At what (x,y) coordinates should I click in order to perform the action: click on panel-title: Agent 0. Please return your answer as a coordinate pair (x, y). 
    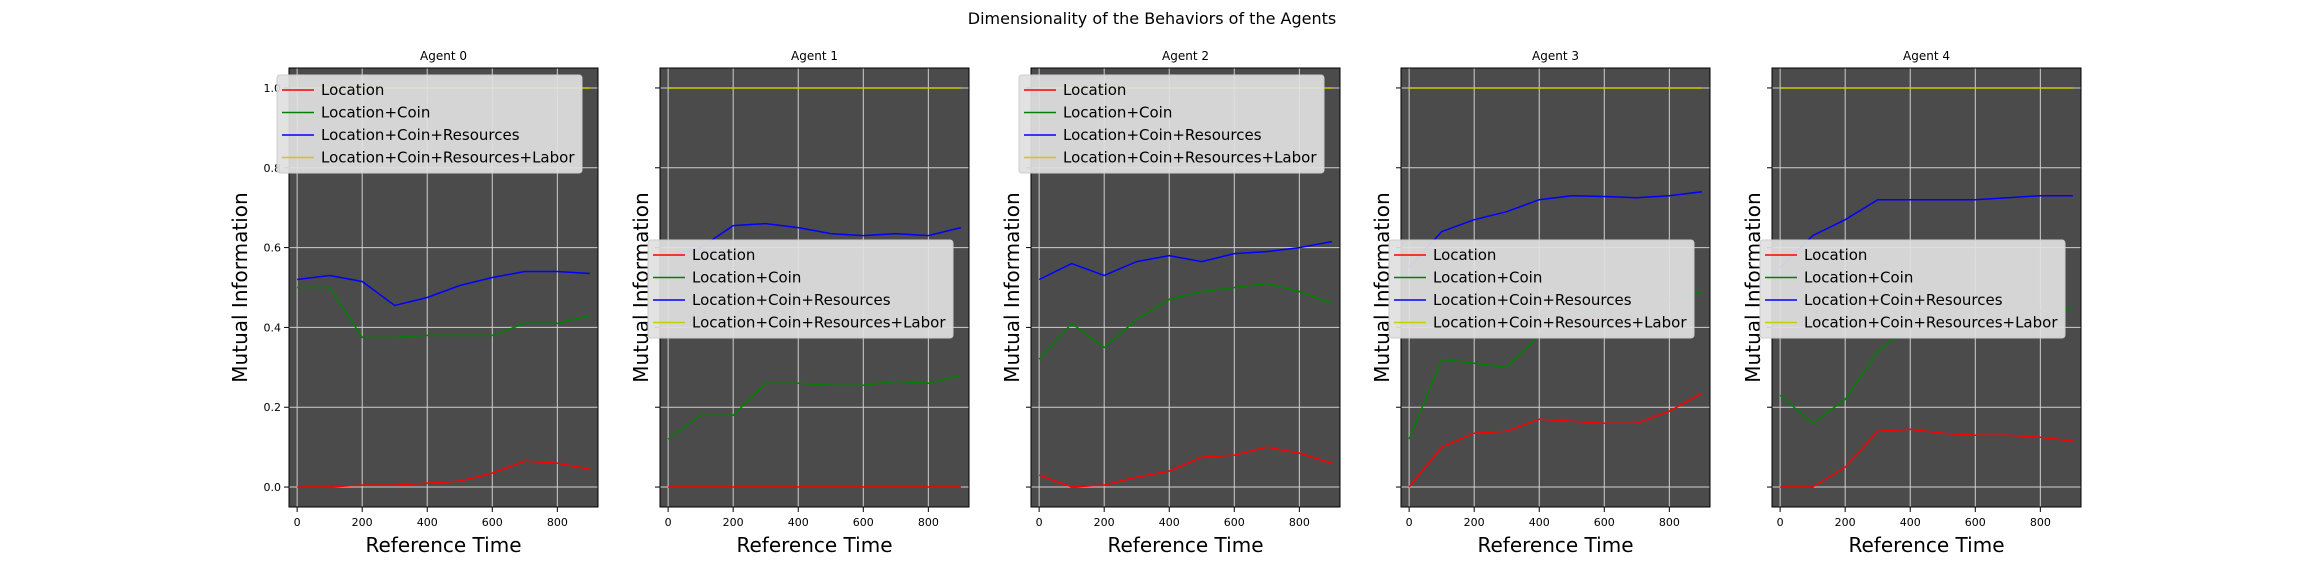
    Looking at the image, I should click on (443, 56).